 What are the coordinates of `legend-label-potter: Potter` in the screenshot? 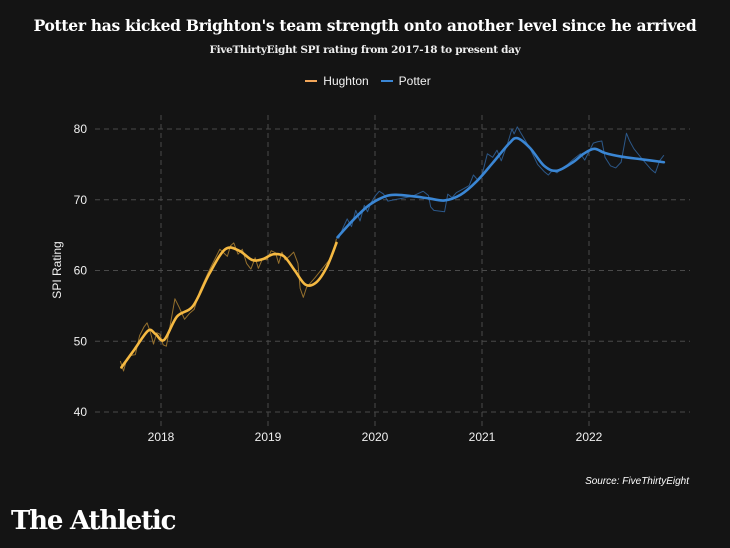 It's located at (414, 81).